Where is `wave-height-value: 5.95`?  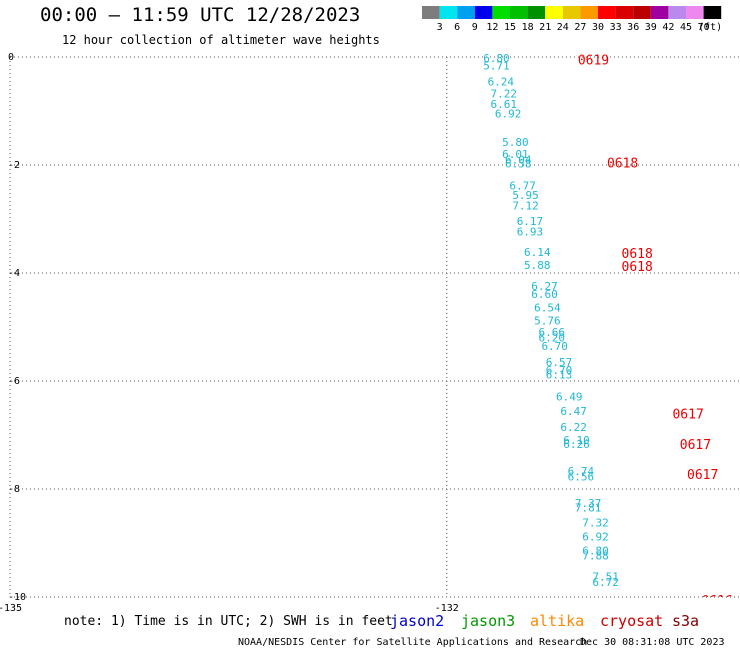
wave-height-value: 5.95 is located at coordinates (525, 195).